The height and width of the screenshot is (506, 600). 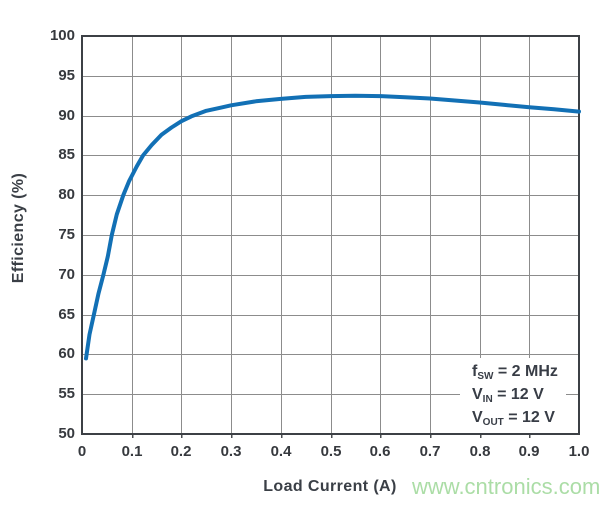 What do you see at coordinates (513, 418) in the screenshot?
I see `annotation-line: VOUT = 12 V` at bounding box center [513, 418].